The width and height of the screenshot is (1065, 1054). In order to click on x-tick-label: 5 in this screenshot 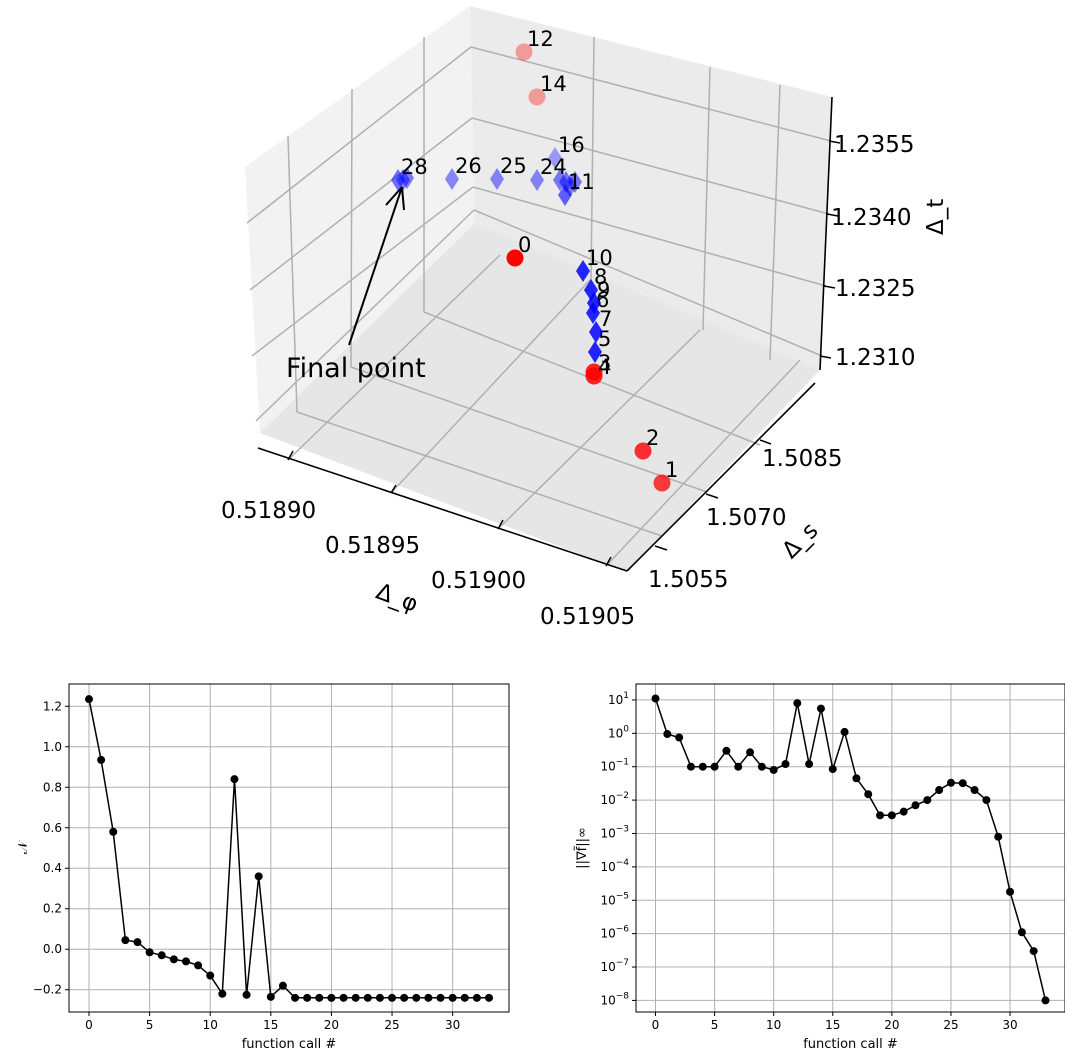, I will do `click(715, 1025)`.